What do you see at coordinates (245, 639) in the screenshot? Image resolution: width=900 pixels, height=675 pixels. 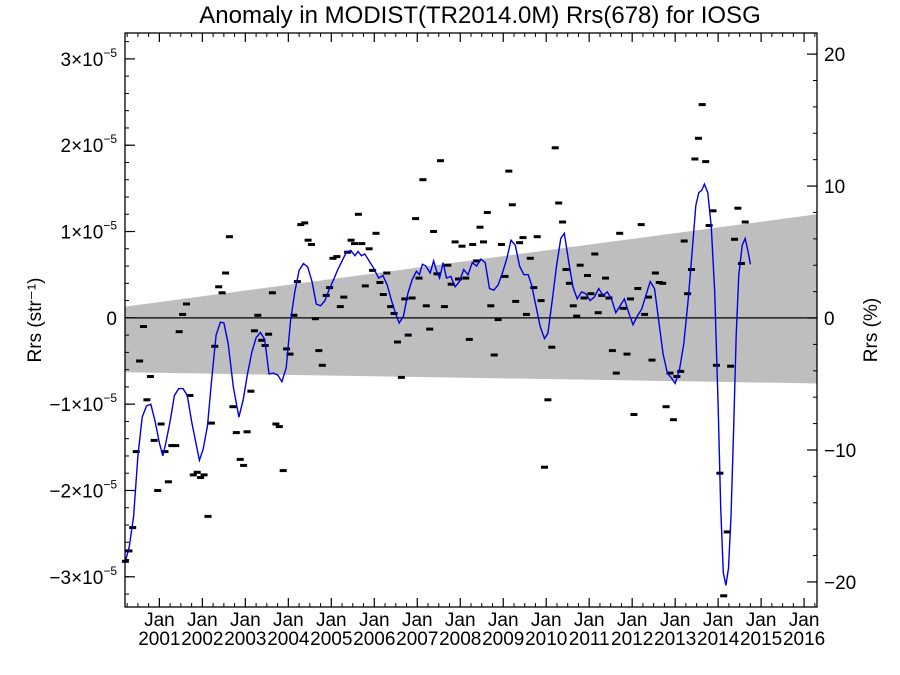 I see `x-tick-label-year: 2003` at bounding box center [245, 639].